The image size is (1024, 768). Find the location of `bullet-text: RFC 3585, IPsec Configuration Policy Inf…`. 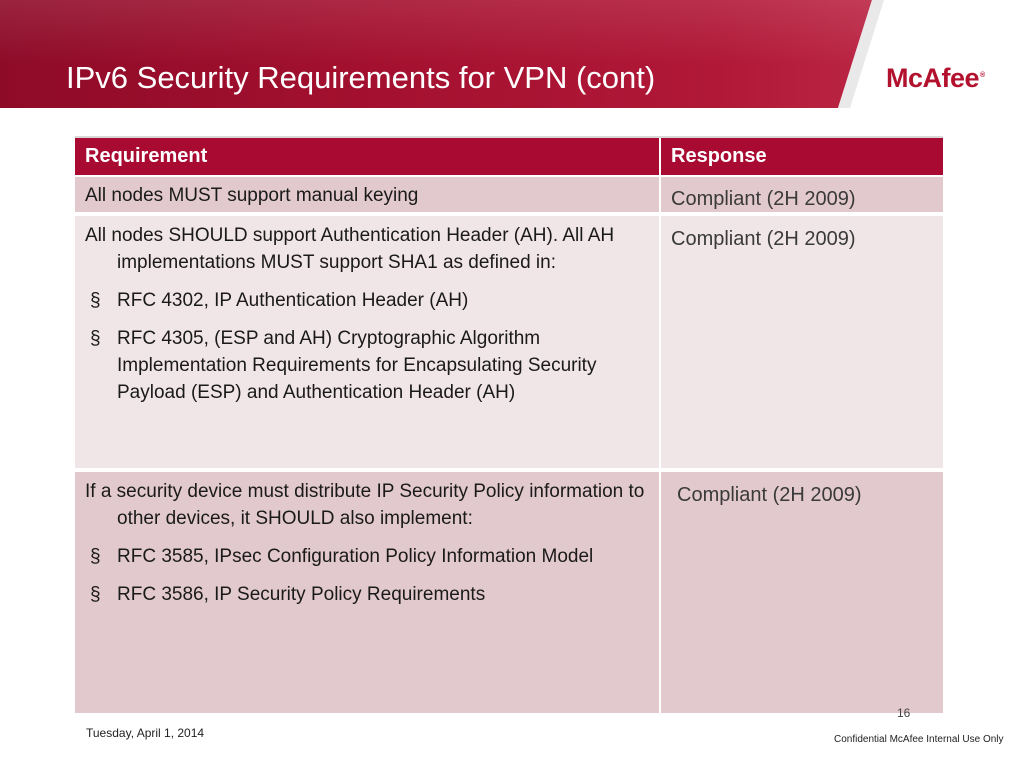

bullet-text: RFC 3585, IPsec Configuration Policy Inf… is located at coordinates (355, 556).